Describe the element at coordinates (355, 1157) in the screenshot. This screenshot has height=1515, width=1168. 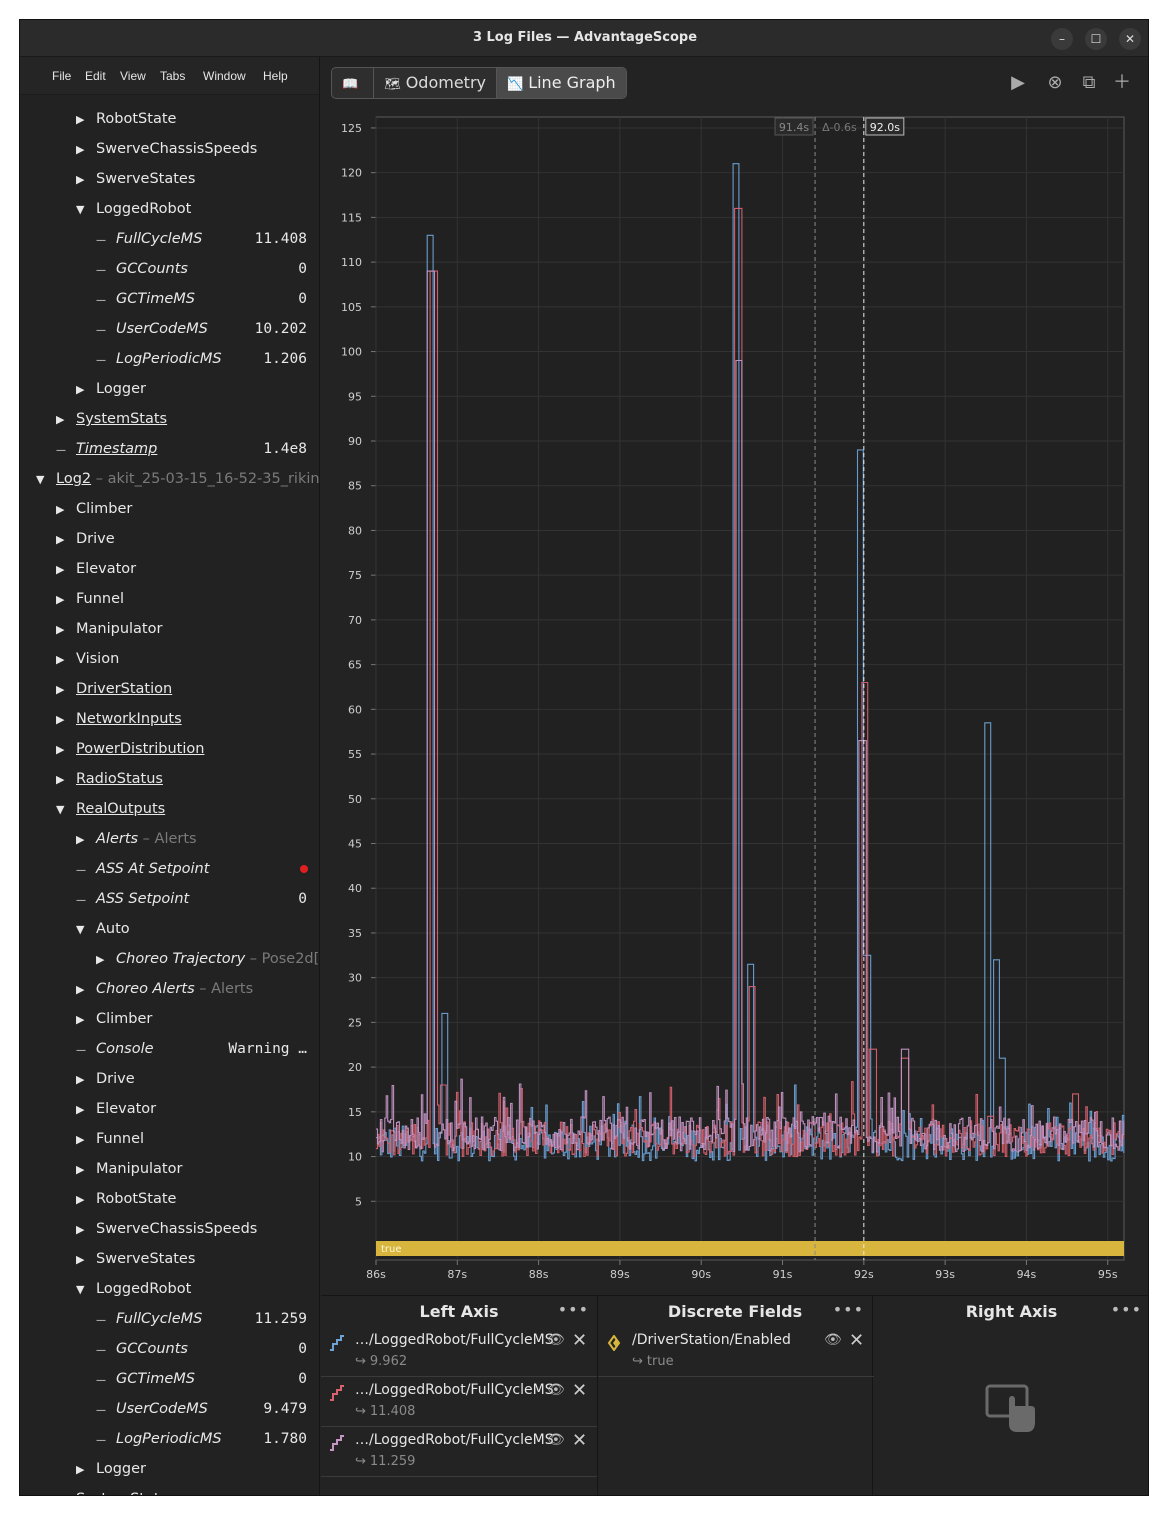
I see `y-tick-label: 10` at that location.